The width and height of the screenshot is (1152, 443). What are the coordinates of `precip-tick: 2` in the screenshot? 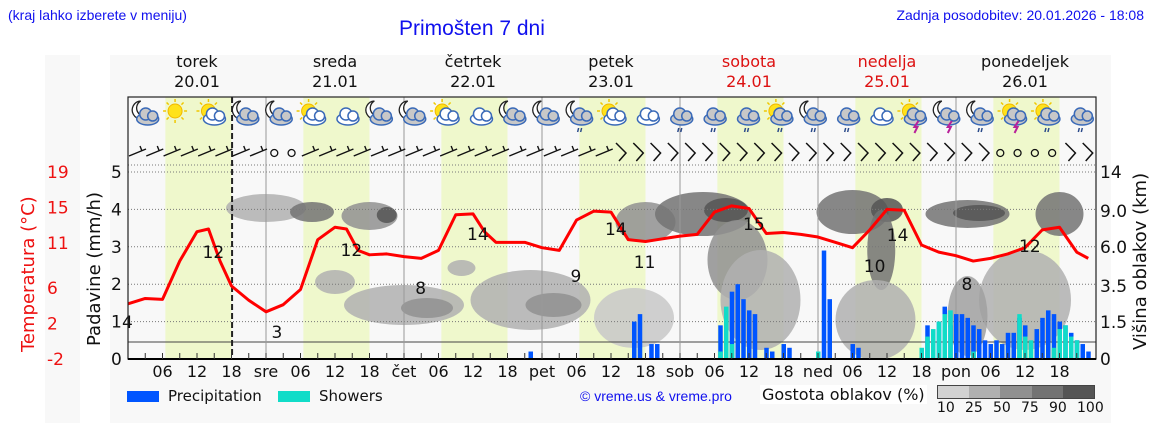 It's located at (116, 285).